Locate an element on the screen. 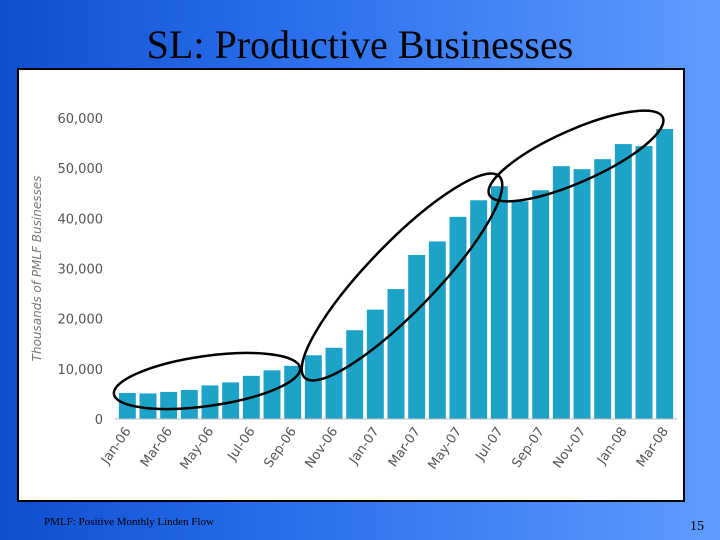  highlight-ellipse-growth is located at coordinates (402, 277).